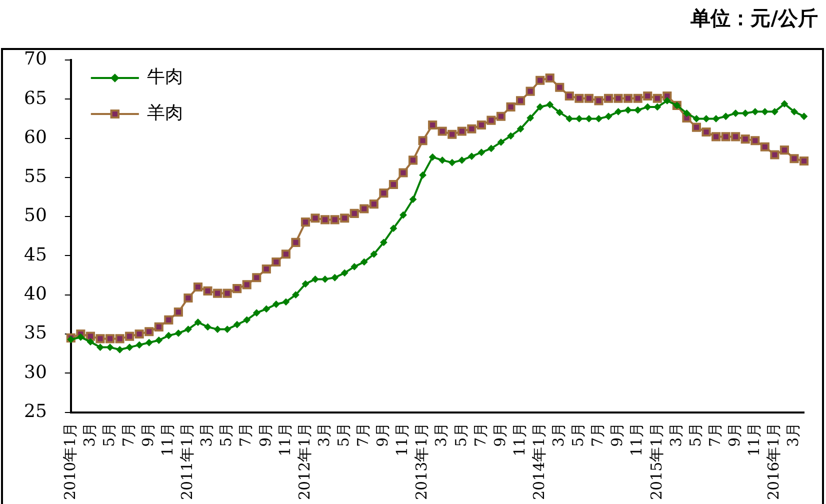  I want to click on y-tick-label: 50, so click(35, 215).